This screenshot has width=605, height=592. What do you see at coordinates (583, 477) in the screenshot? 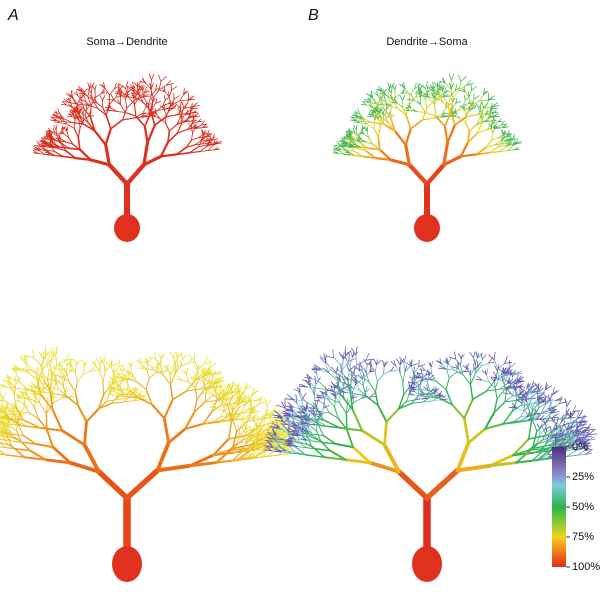
I see `colorbar-label: 25%` at bounding box center [583, 477].